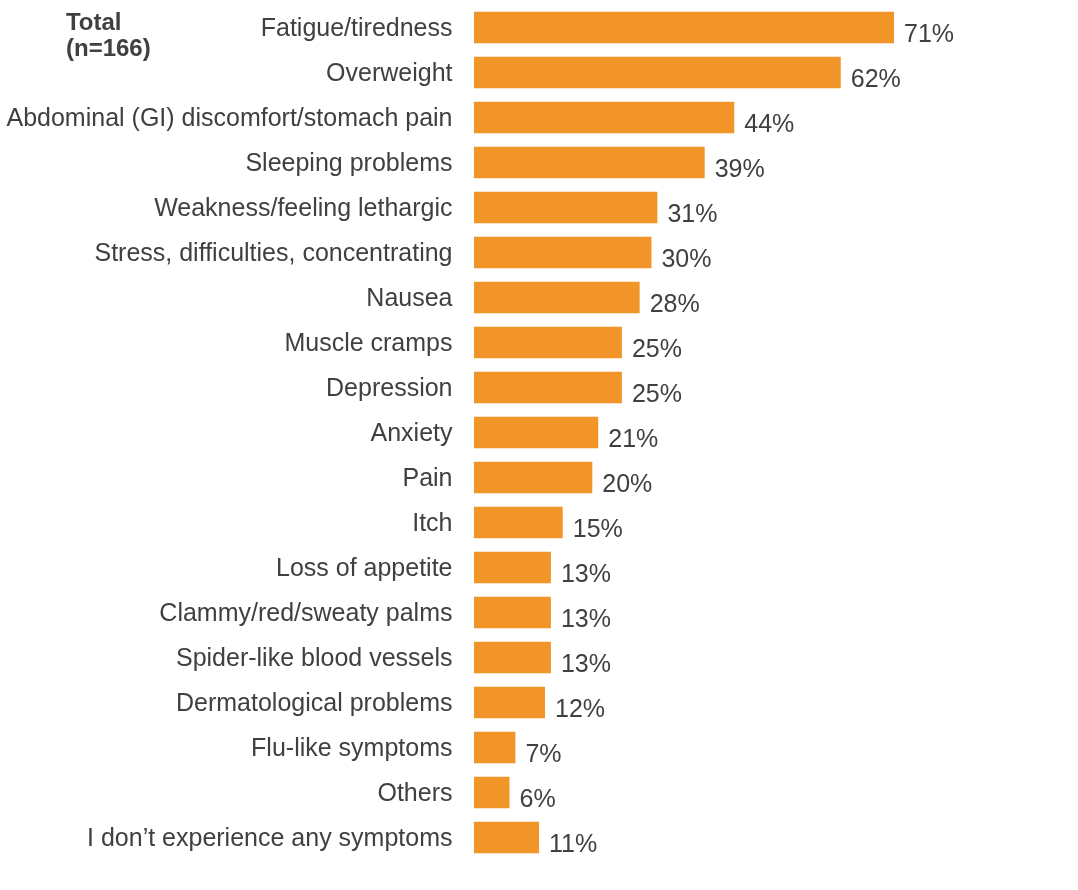 This screenshot has height=890, width=1078. Describe the element at coordinates (229, 116) in the screenshot. I see `y-tick-label: Abdominal (GI) discomfort/stomach pain` at that location.